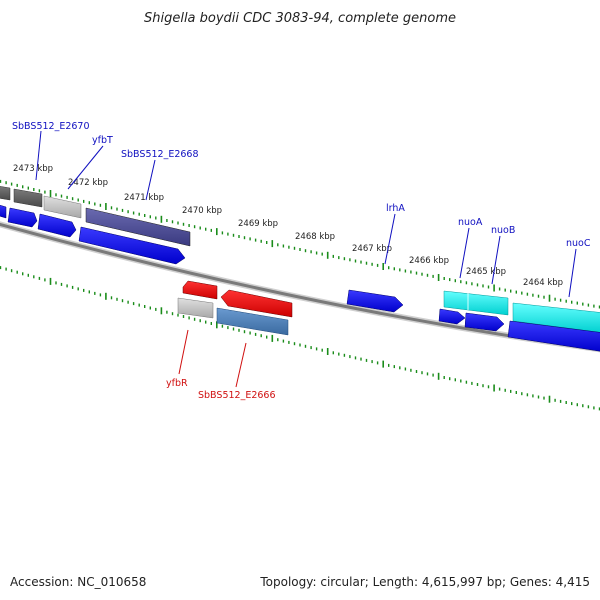 The image size is (600, 600). Describe the element at coordinates (429, 261) in the screenshot. I see `tick-label: 2466 kbp` at that location.